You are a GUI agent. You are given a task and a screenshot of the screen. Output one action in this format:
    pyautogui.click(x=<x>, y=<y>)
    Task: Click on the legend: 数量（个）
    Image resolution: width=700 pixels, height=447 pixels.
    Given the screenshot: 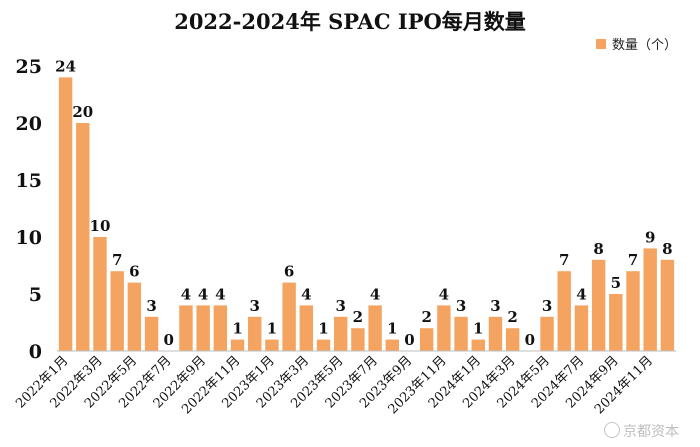 What is the action you would take?
    pyautogui.click(x=636, y=43)
    